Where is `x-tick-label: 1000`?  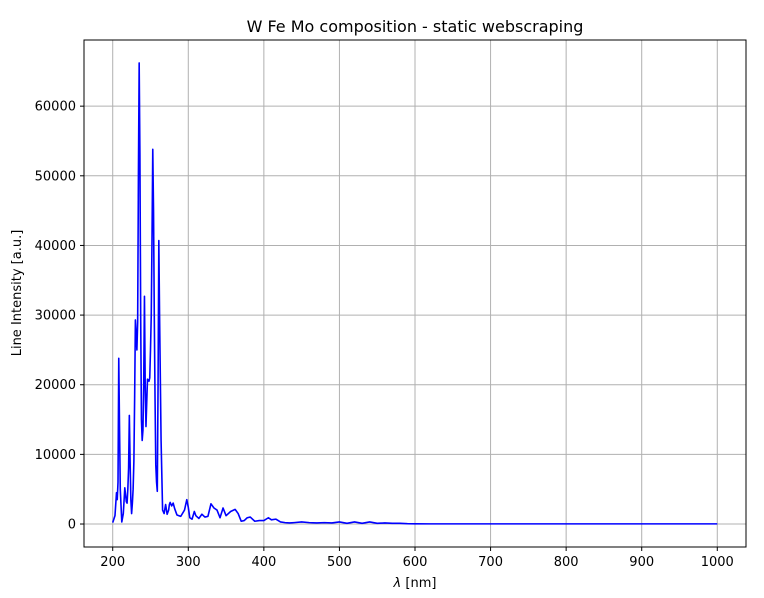
x-tick-label: 1000 is located at coordinates (717, 562).